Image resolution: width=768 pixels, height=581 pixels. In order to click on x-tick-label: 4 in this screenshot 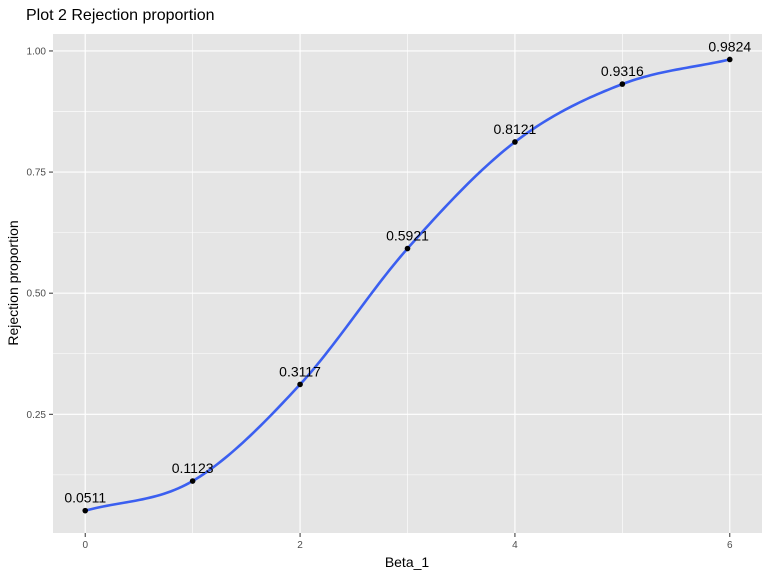, I will do `click(515, 545)`.